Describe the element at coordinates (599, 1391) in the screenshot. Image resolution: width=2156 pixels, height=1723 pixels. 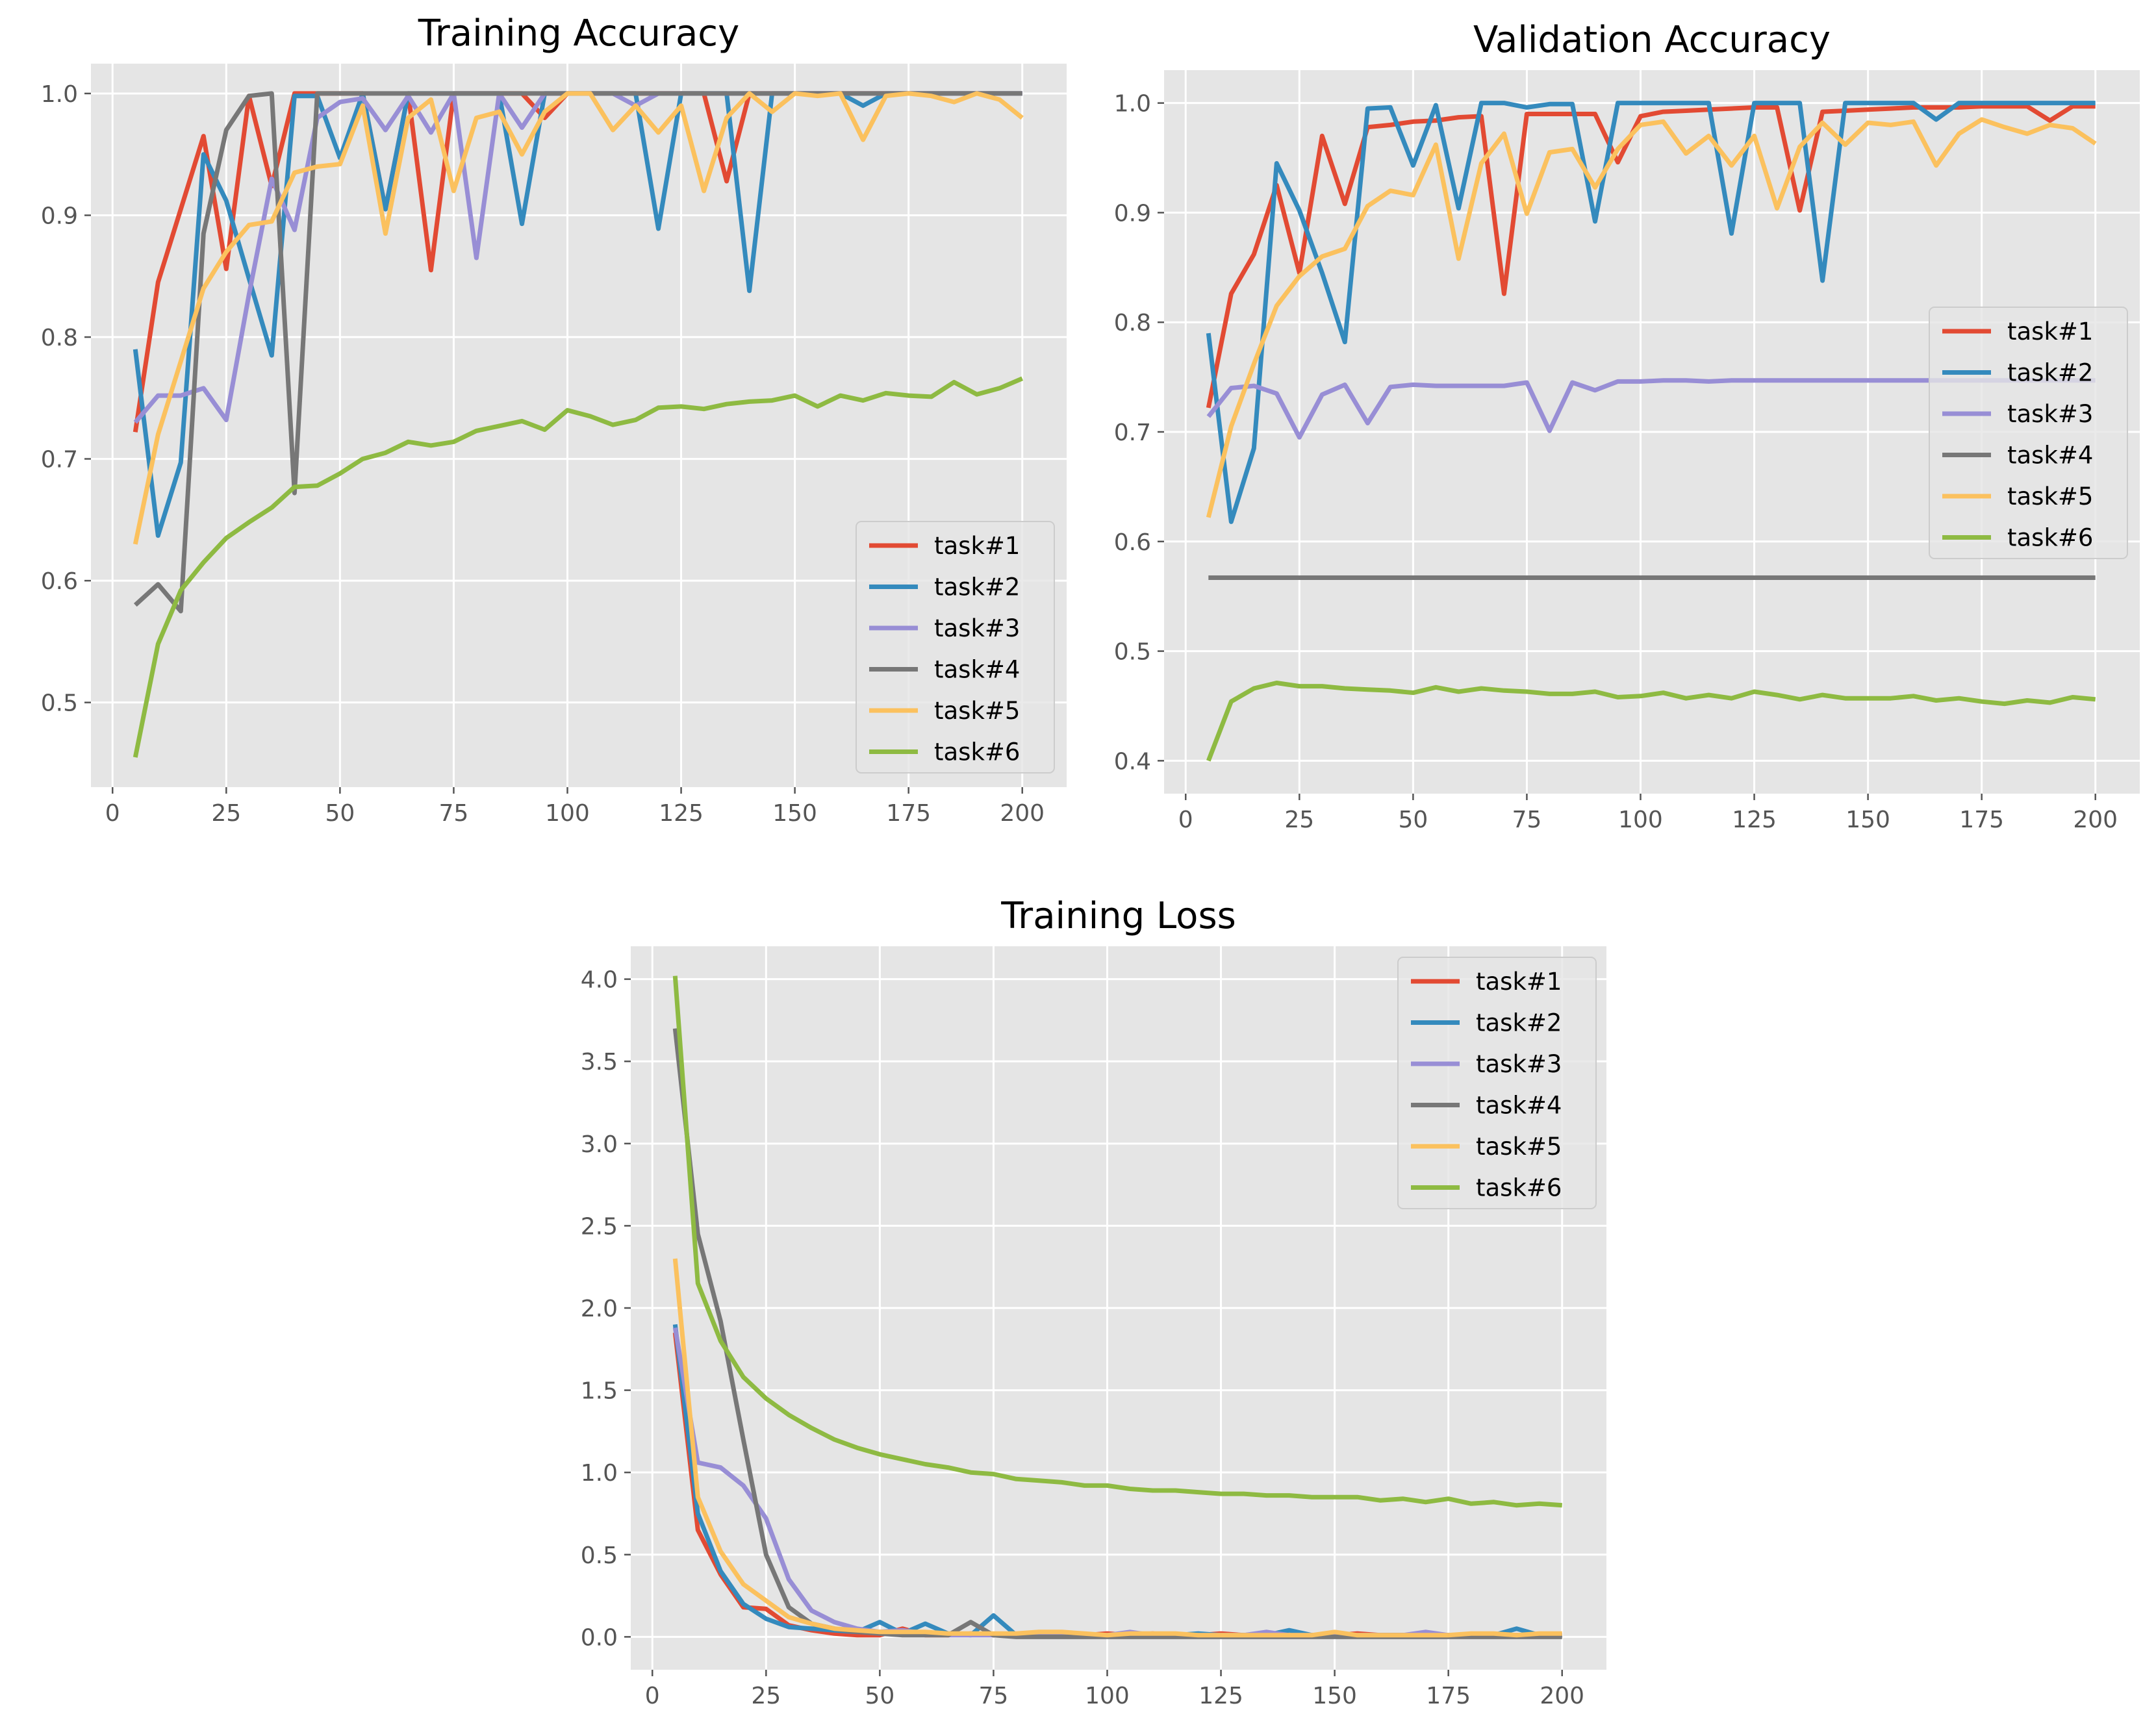
I see `y-tick-label: 1.5` at that location.